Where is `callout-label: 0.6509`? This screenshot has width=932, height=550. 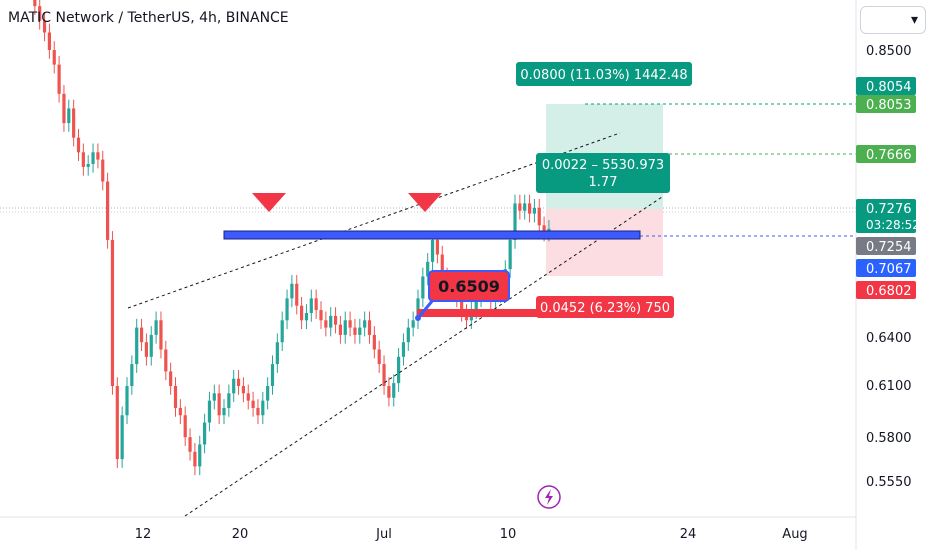 callout-label: 0.6509 is located at coordinates (469, 286).